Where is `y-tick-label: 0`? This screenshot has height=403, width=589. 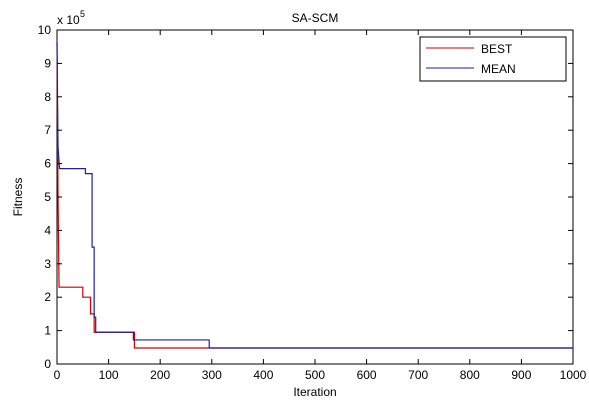
y-tick-label: 0 is located at coordinates (47, 364).